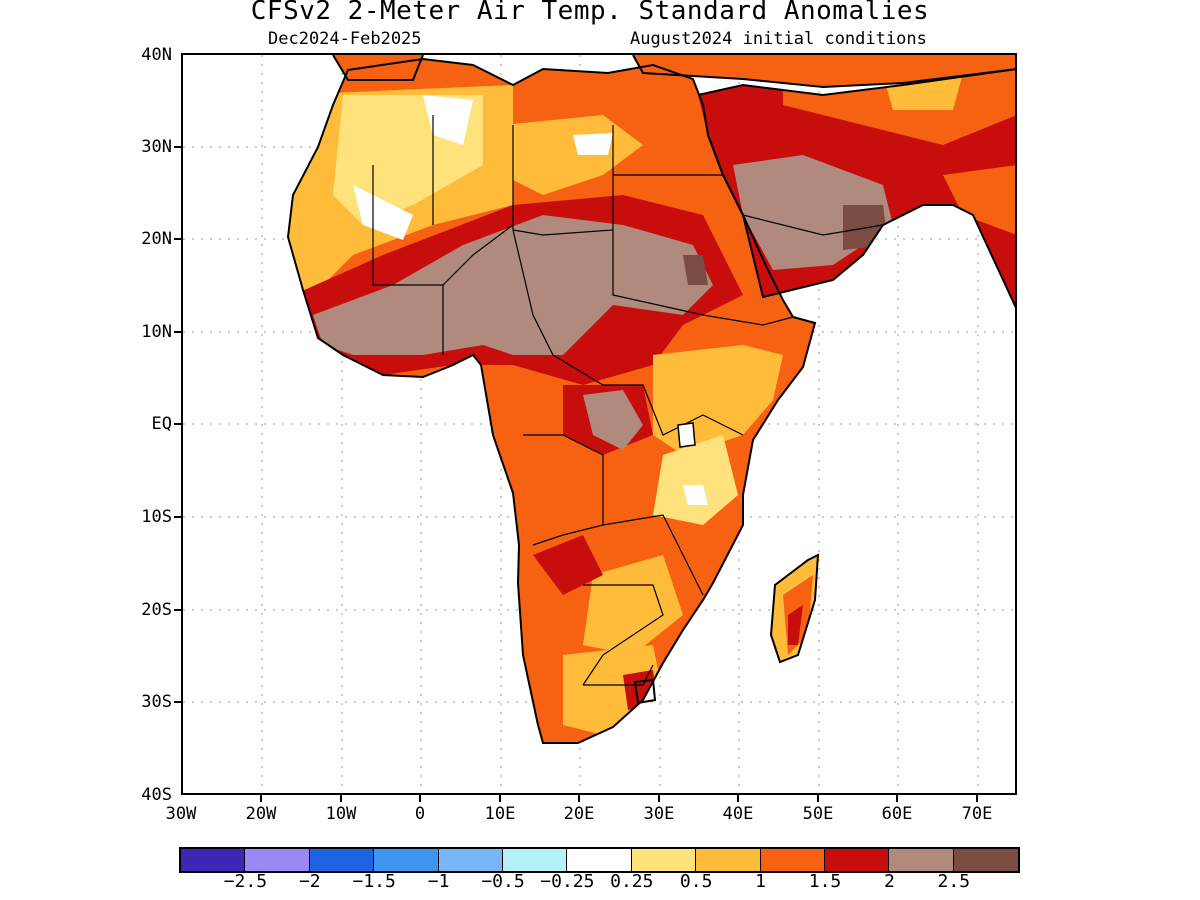  Describe the element at coordinates (161, 424) in the screenshot. I see `lat-label-eq: EQ` at that location.